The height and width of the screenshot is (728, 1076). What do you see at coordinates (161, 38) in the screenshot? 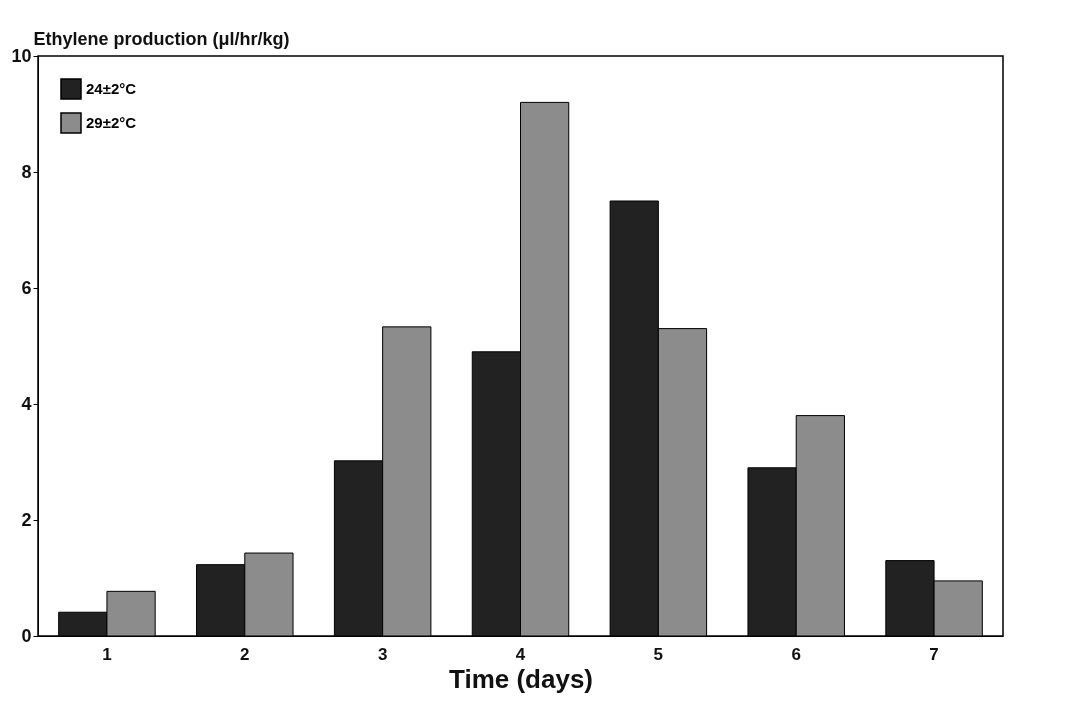
I see `y-axis-title: Ethylene production (μl/hr/kg)` at bounding box center [161, 38].